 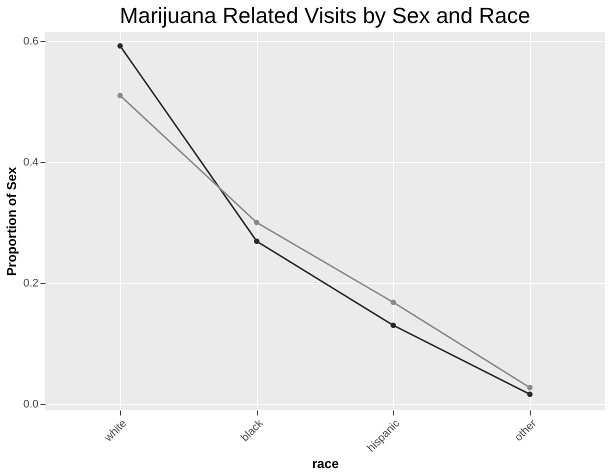 What do you see at coordinates (30, 162) in the screenshot?
I see `y-tick-label: 0.4` at bounding box center [30, 162].